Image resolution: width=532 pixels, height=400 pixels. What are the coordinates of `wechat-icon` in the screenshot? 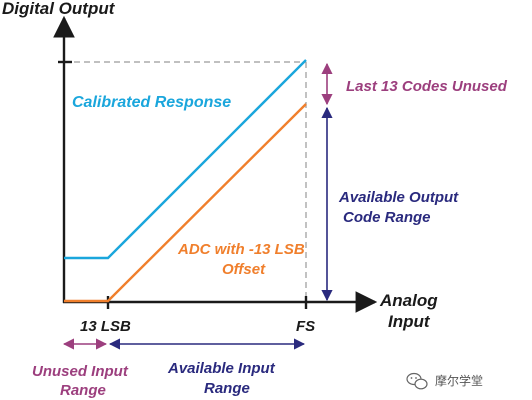 It's located at (417, 381).